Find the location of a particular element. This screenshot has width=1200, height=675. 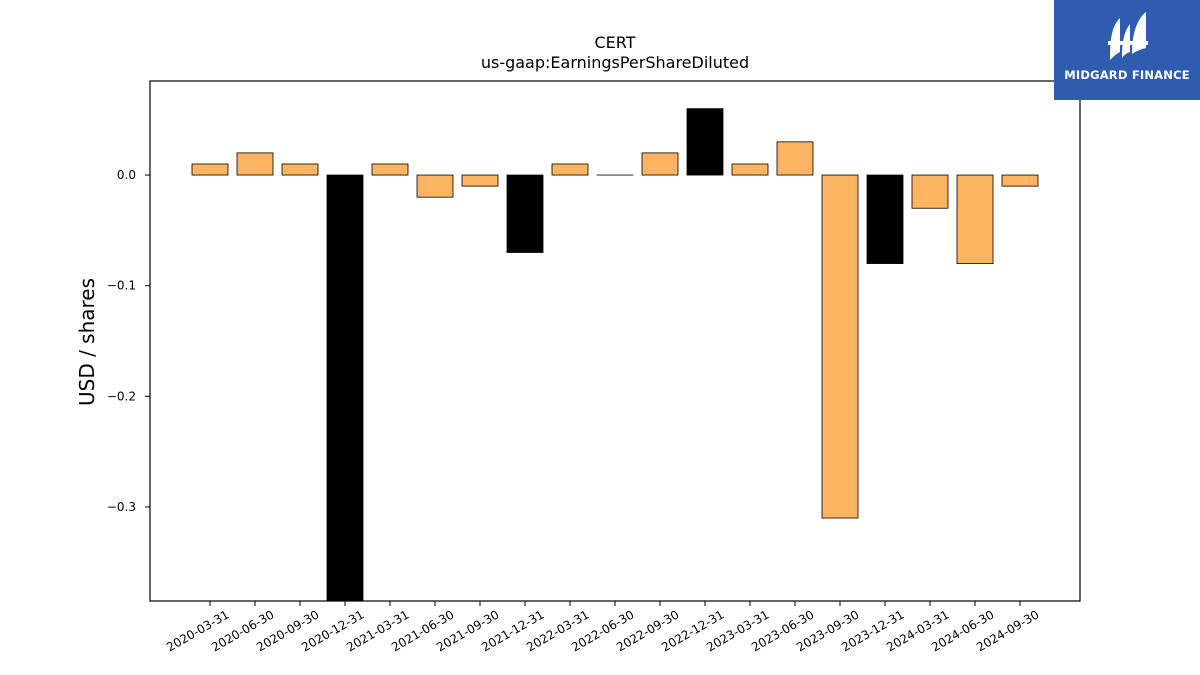

chart-title: CERT is located at coordinates (614, 42).